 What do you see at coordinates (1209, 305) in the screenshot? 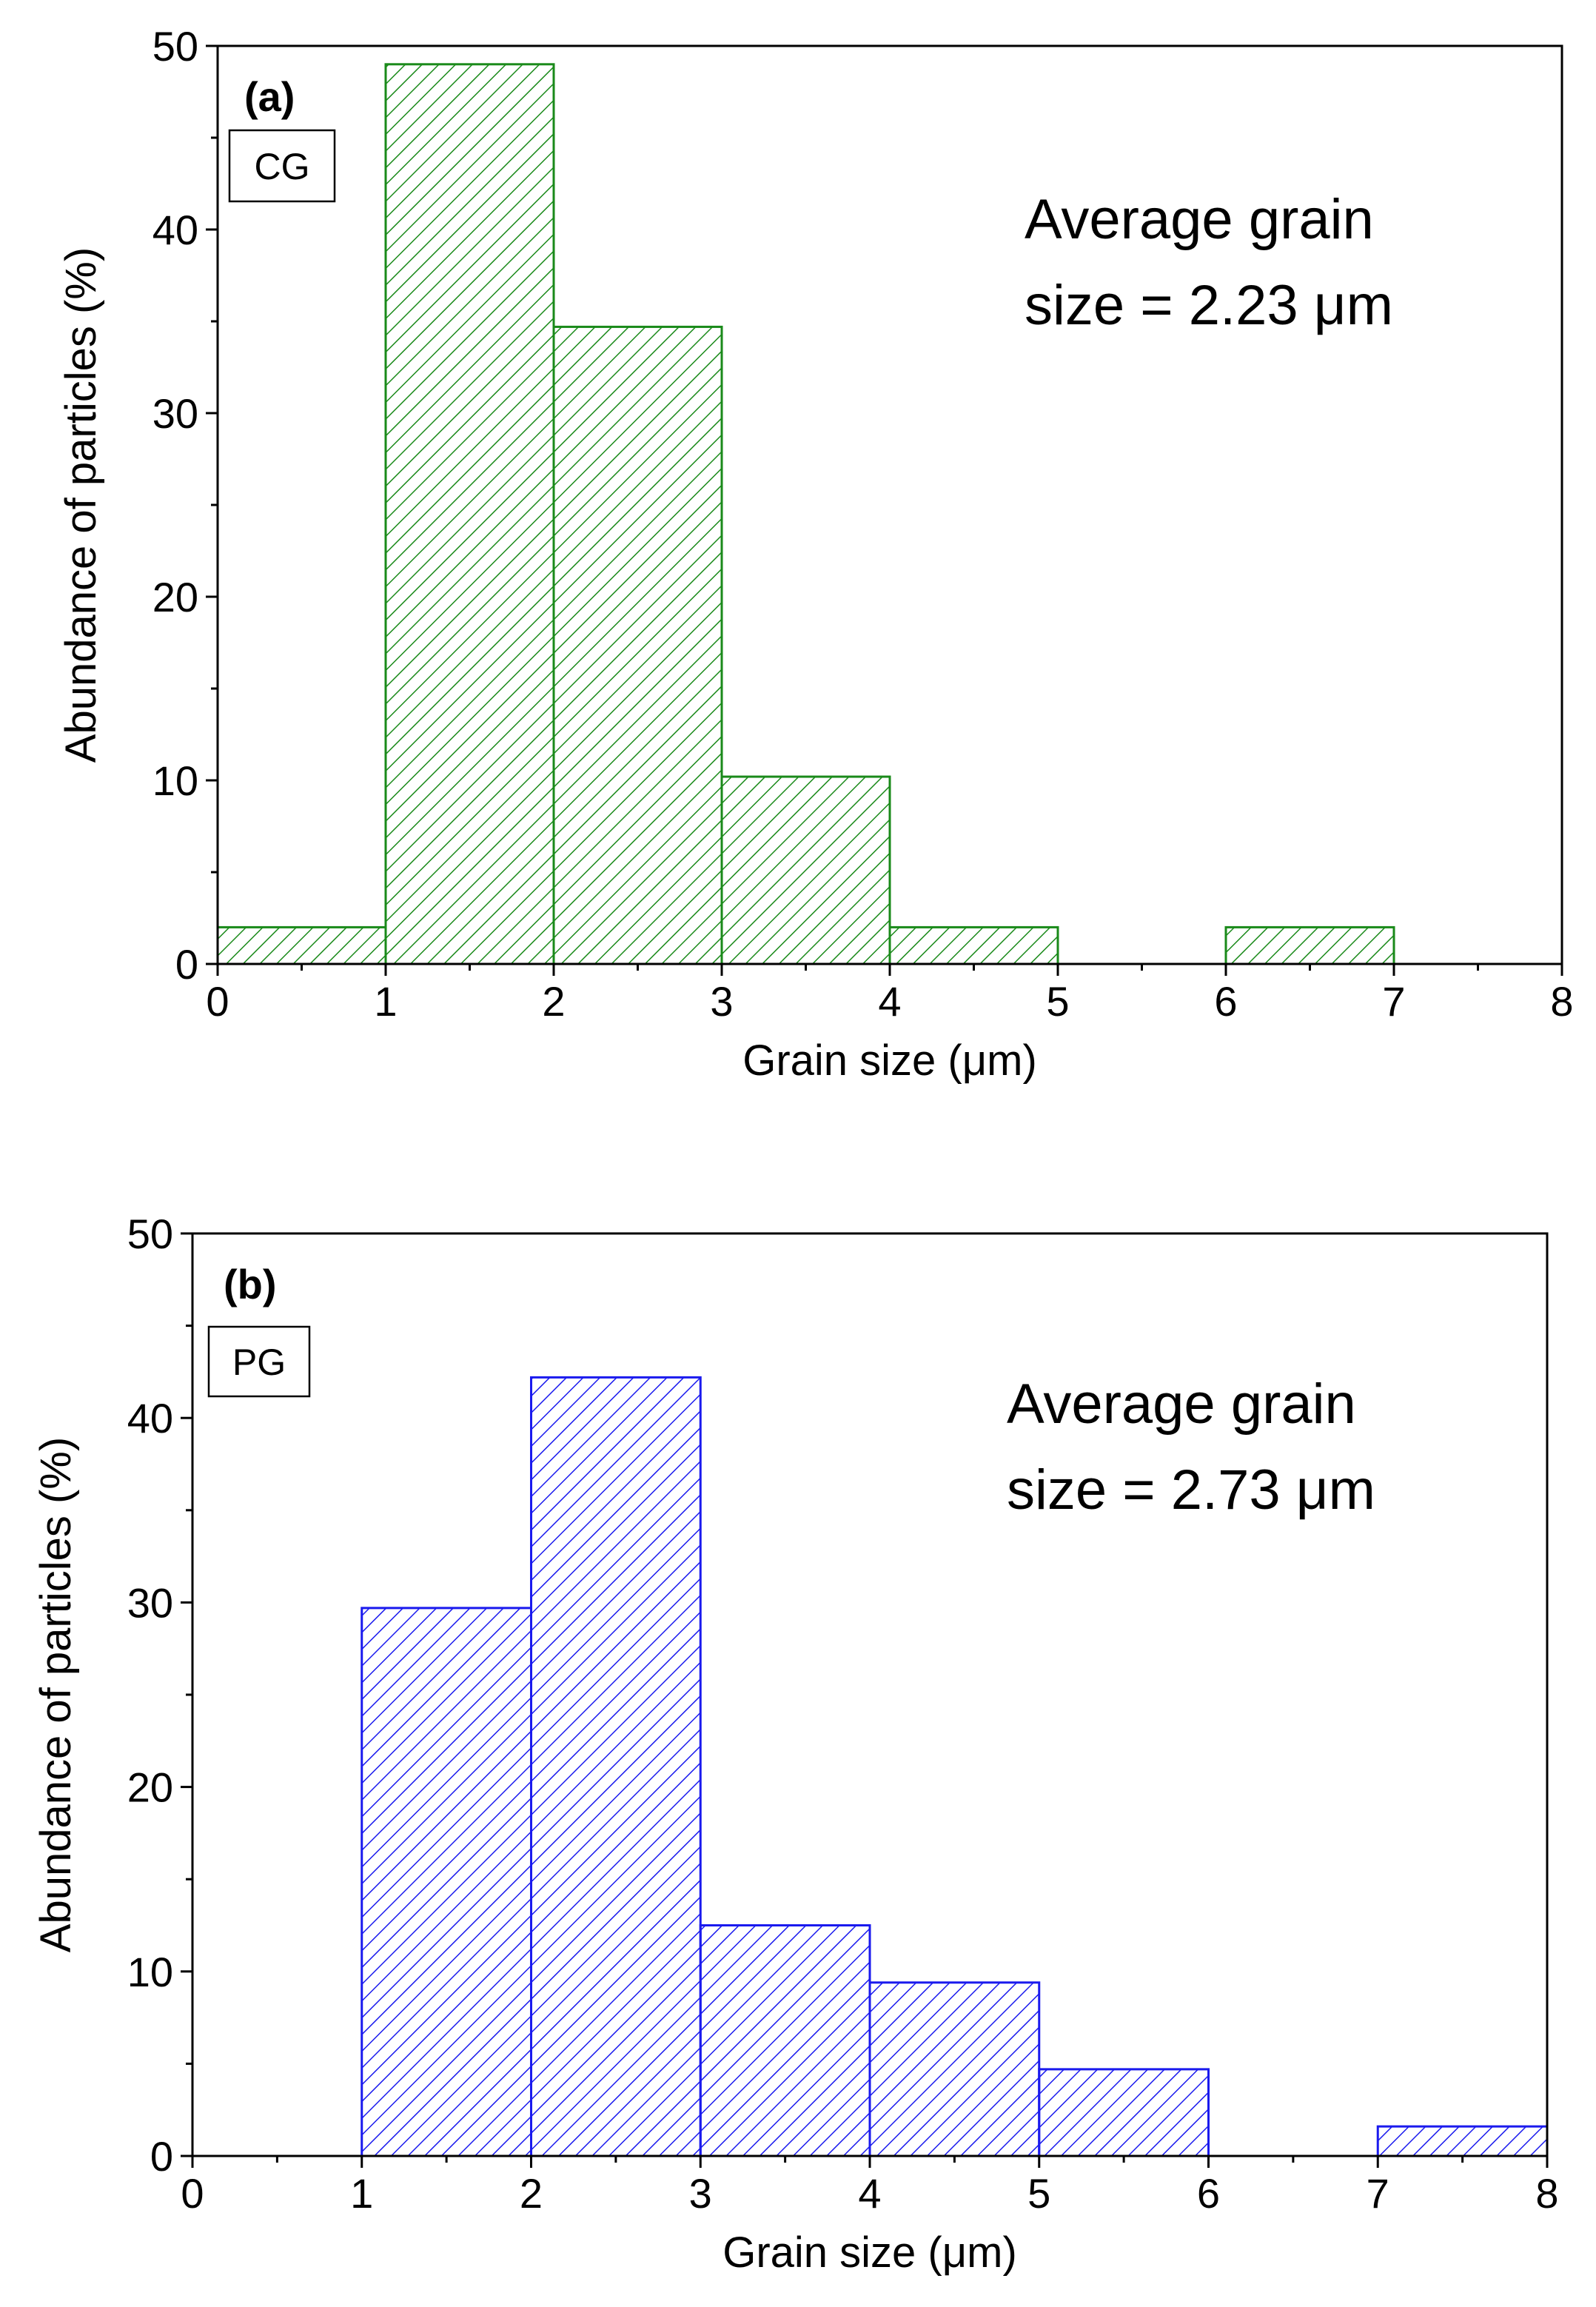
I see `annotation-line-2: size = 2.23 μm` at bounding box center [1209, 305].